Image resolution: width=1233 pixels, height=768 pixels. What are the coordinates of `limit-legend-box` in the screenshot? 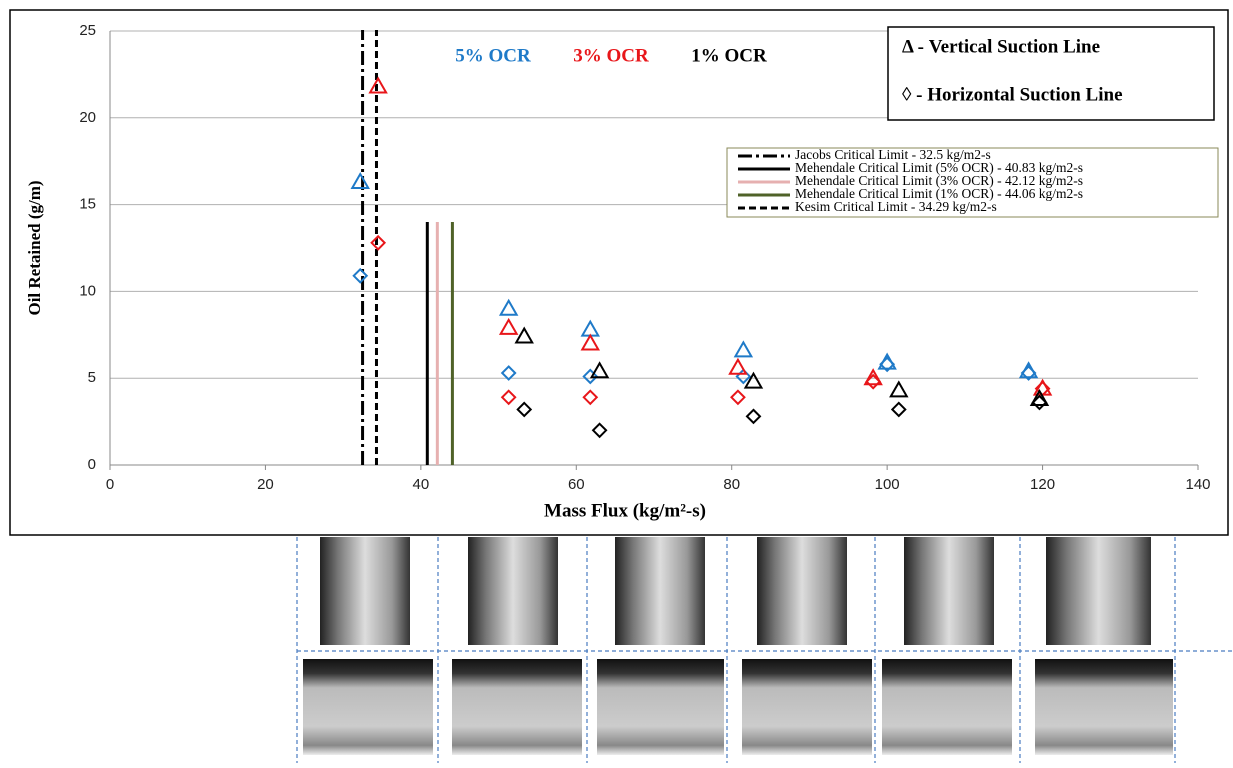 It's located at (972, 182).